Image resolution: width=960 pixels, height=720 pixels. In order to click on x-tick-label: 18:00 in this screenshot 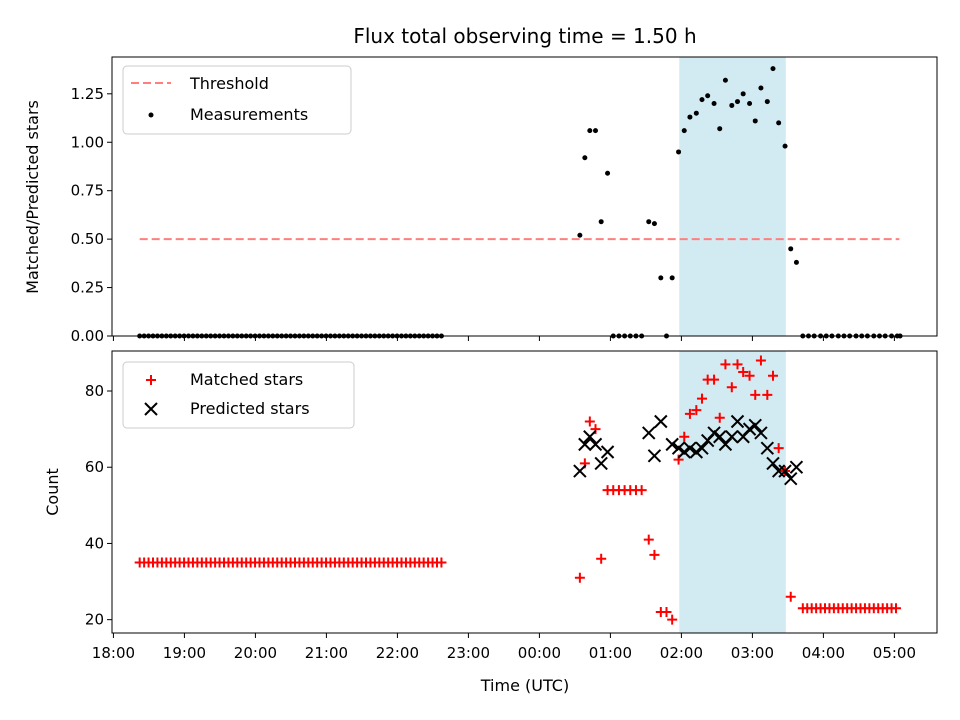, I will do `click(113, 653)`.